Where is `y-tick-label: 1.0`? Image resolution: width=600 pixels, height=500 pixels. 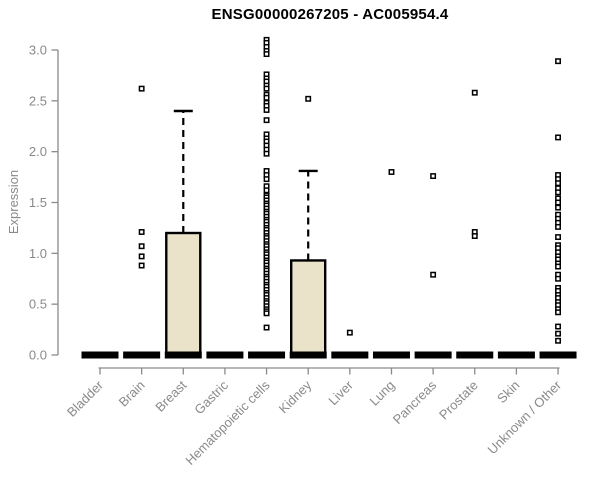 y-tick-label: 1.0 is located at coordinates (38, 253).